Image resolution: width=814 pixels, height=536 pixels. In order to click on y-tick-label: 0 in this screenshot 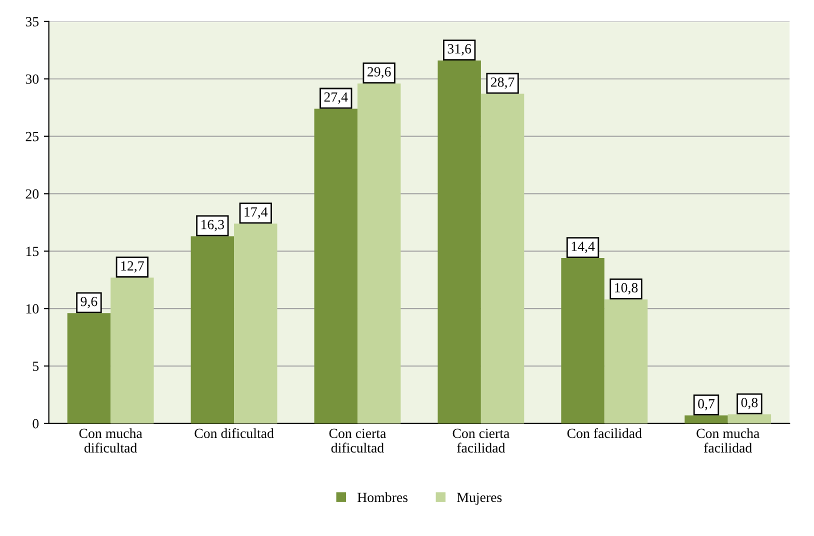, I will do `click(35, 423)`.